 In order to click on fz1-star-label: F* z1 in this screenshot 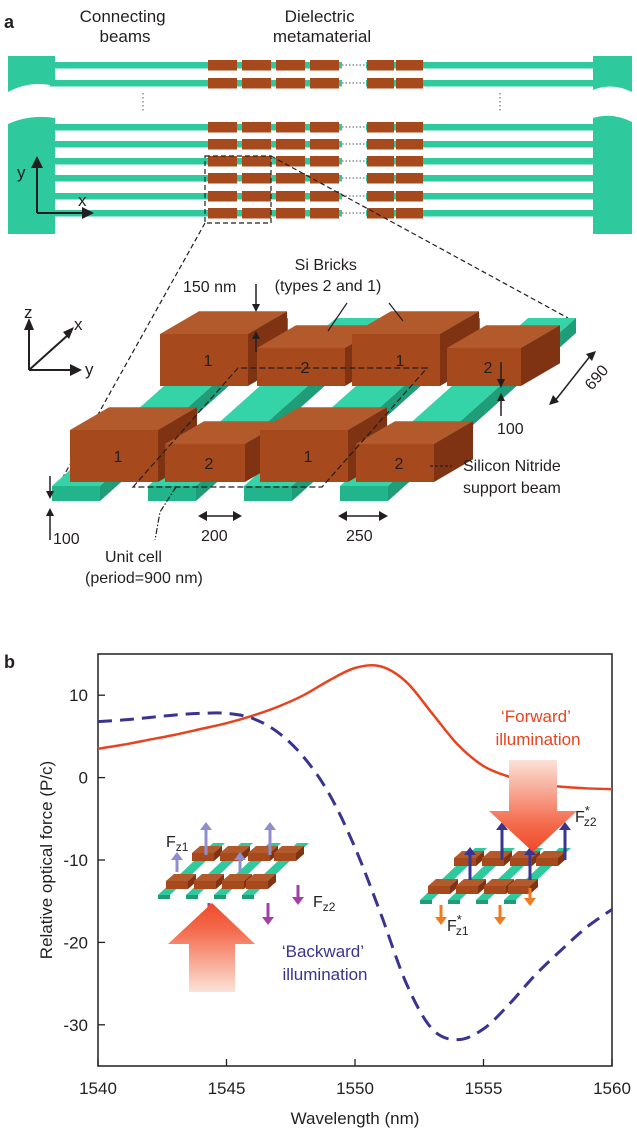, I will do `click(458, 925)`.